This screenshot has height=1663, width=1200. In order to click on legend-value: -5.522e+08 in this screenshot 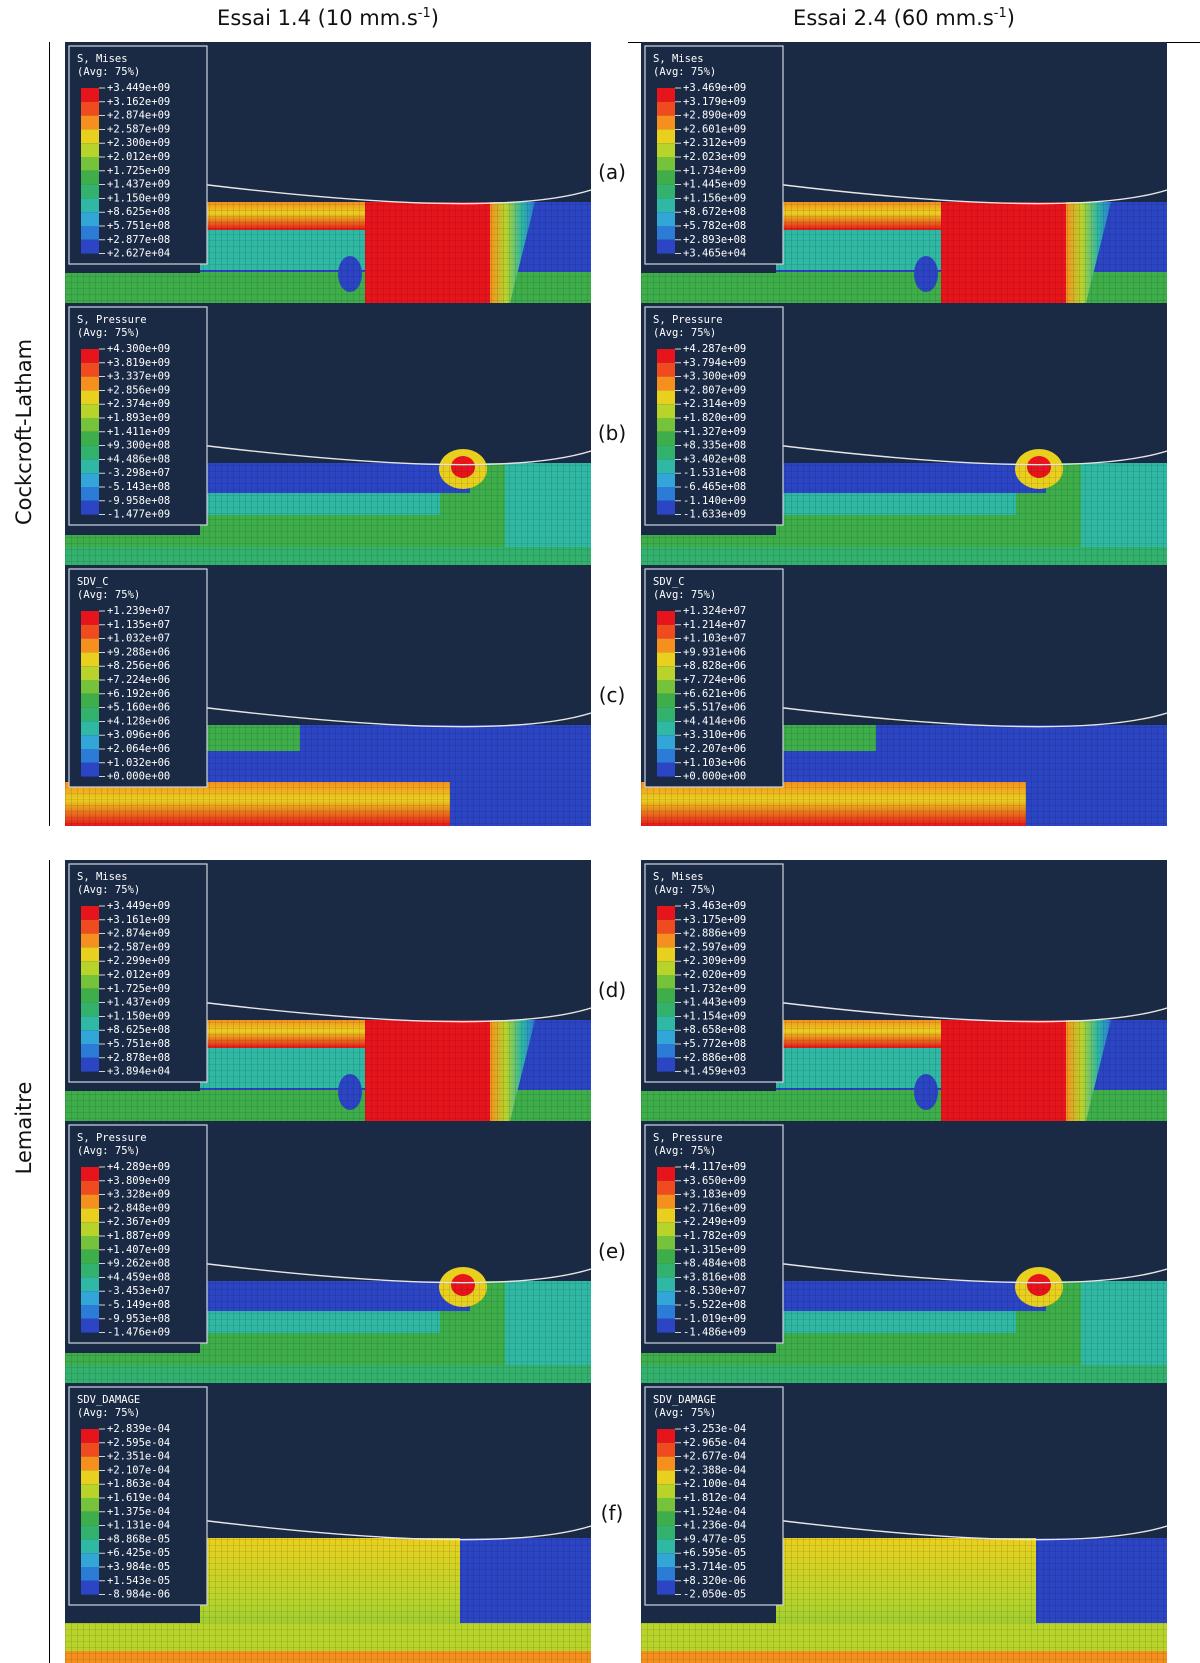, I will do `click(714, 1305)`.